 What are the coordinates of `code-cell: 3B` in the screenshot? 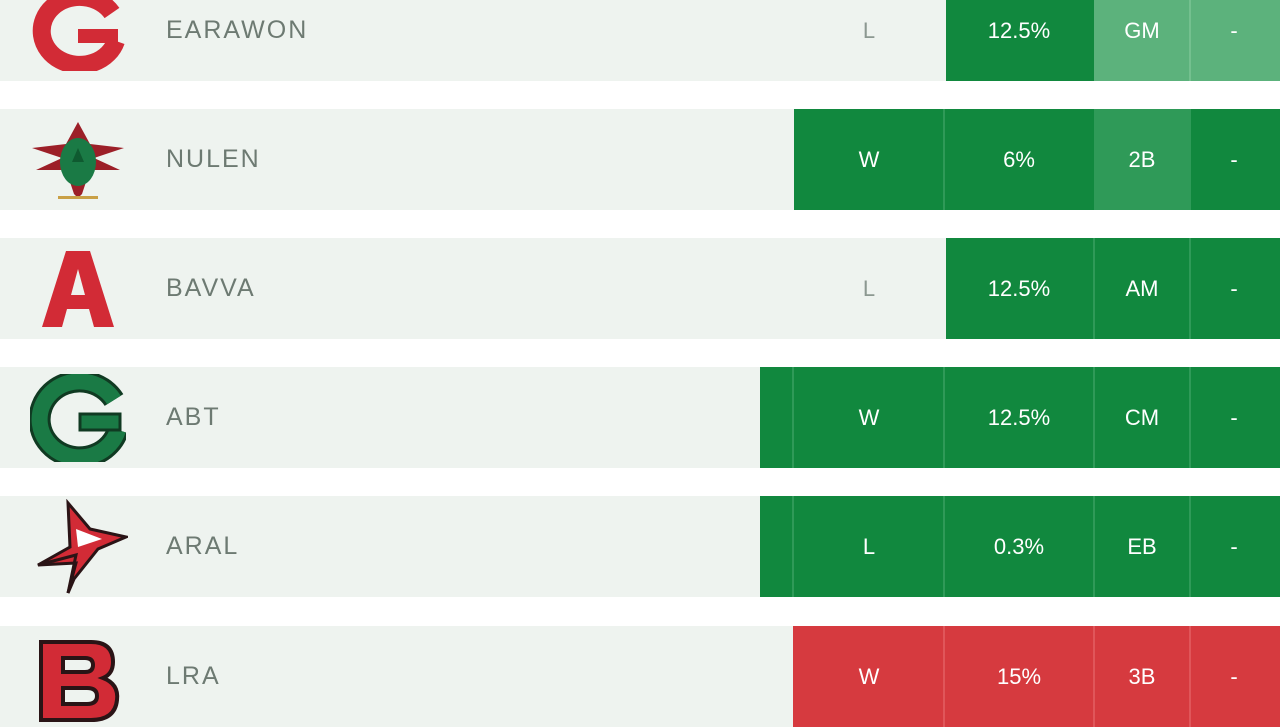 It's located at (1142, 676).